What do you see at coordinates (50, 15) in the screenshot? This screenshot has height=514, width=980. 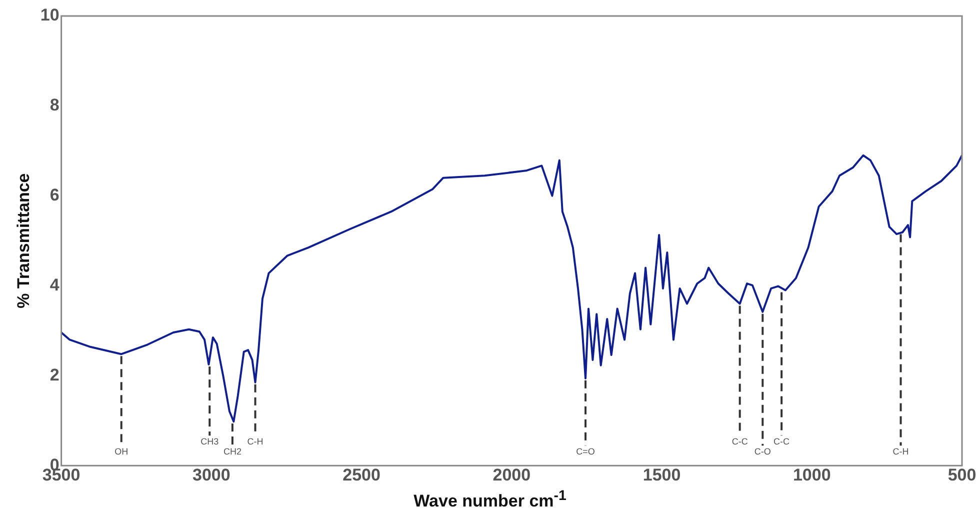 I see `y-tick-label: 10` at bounding box center [50, 15].